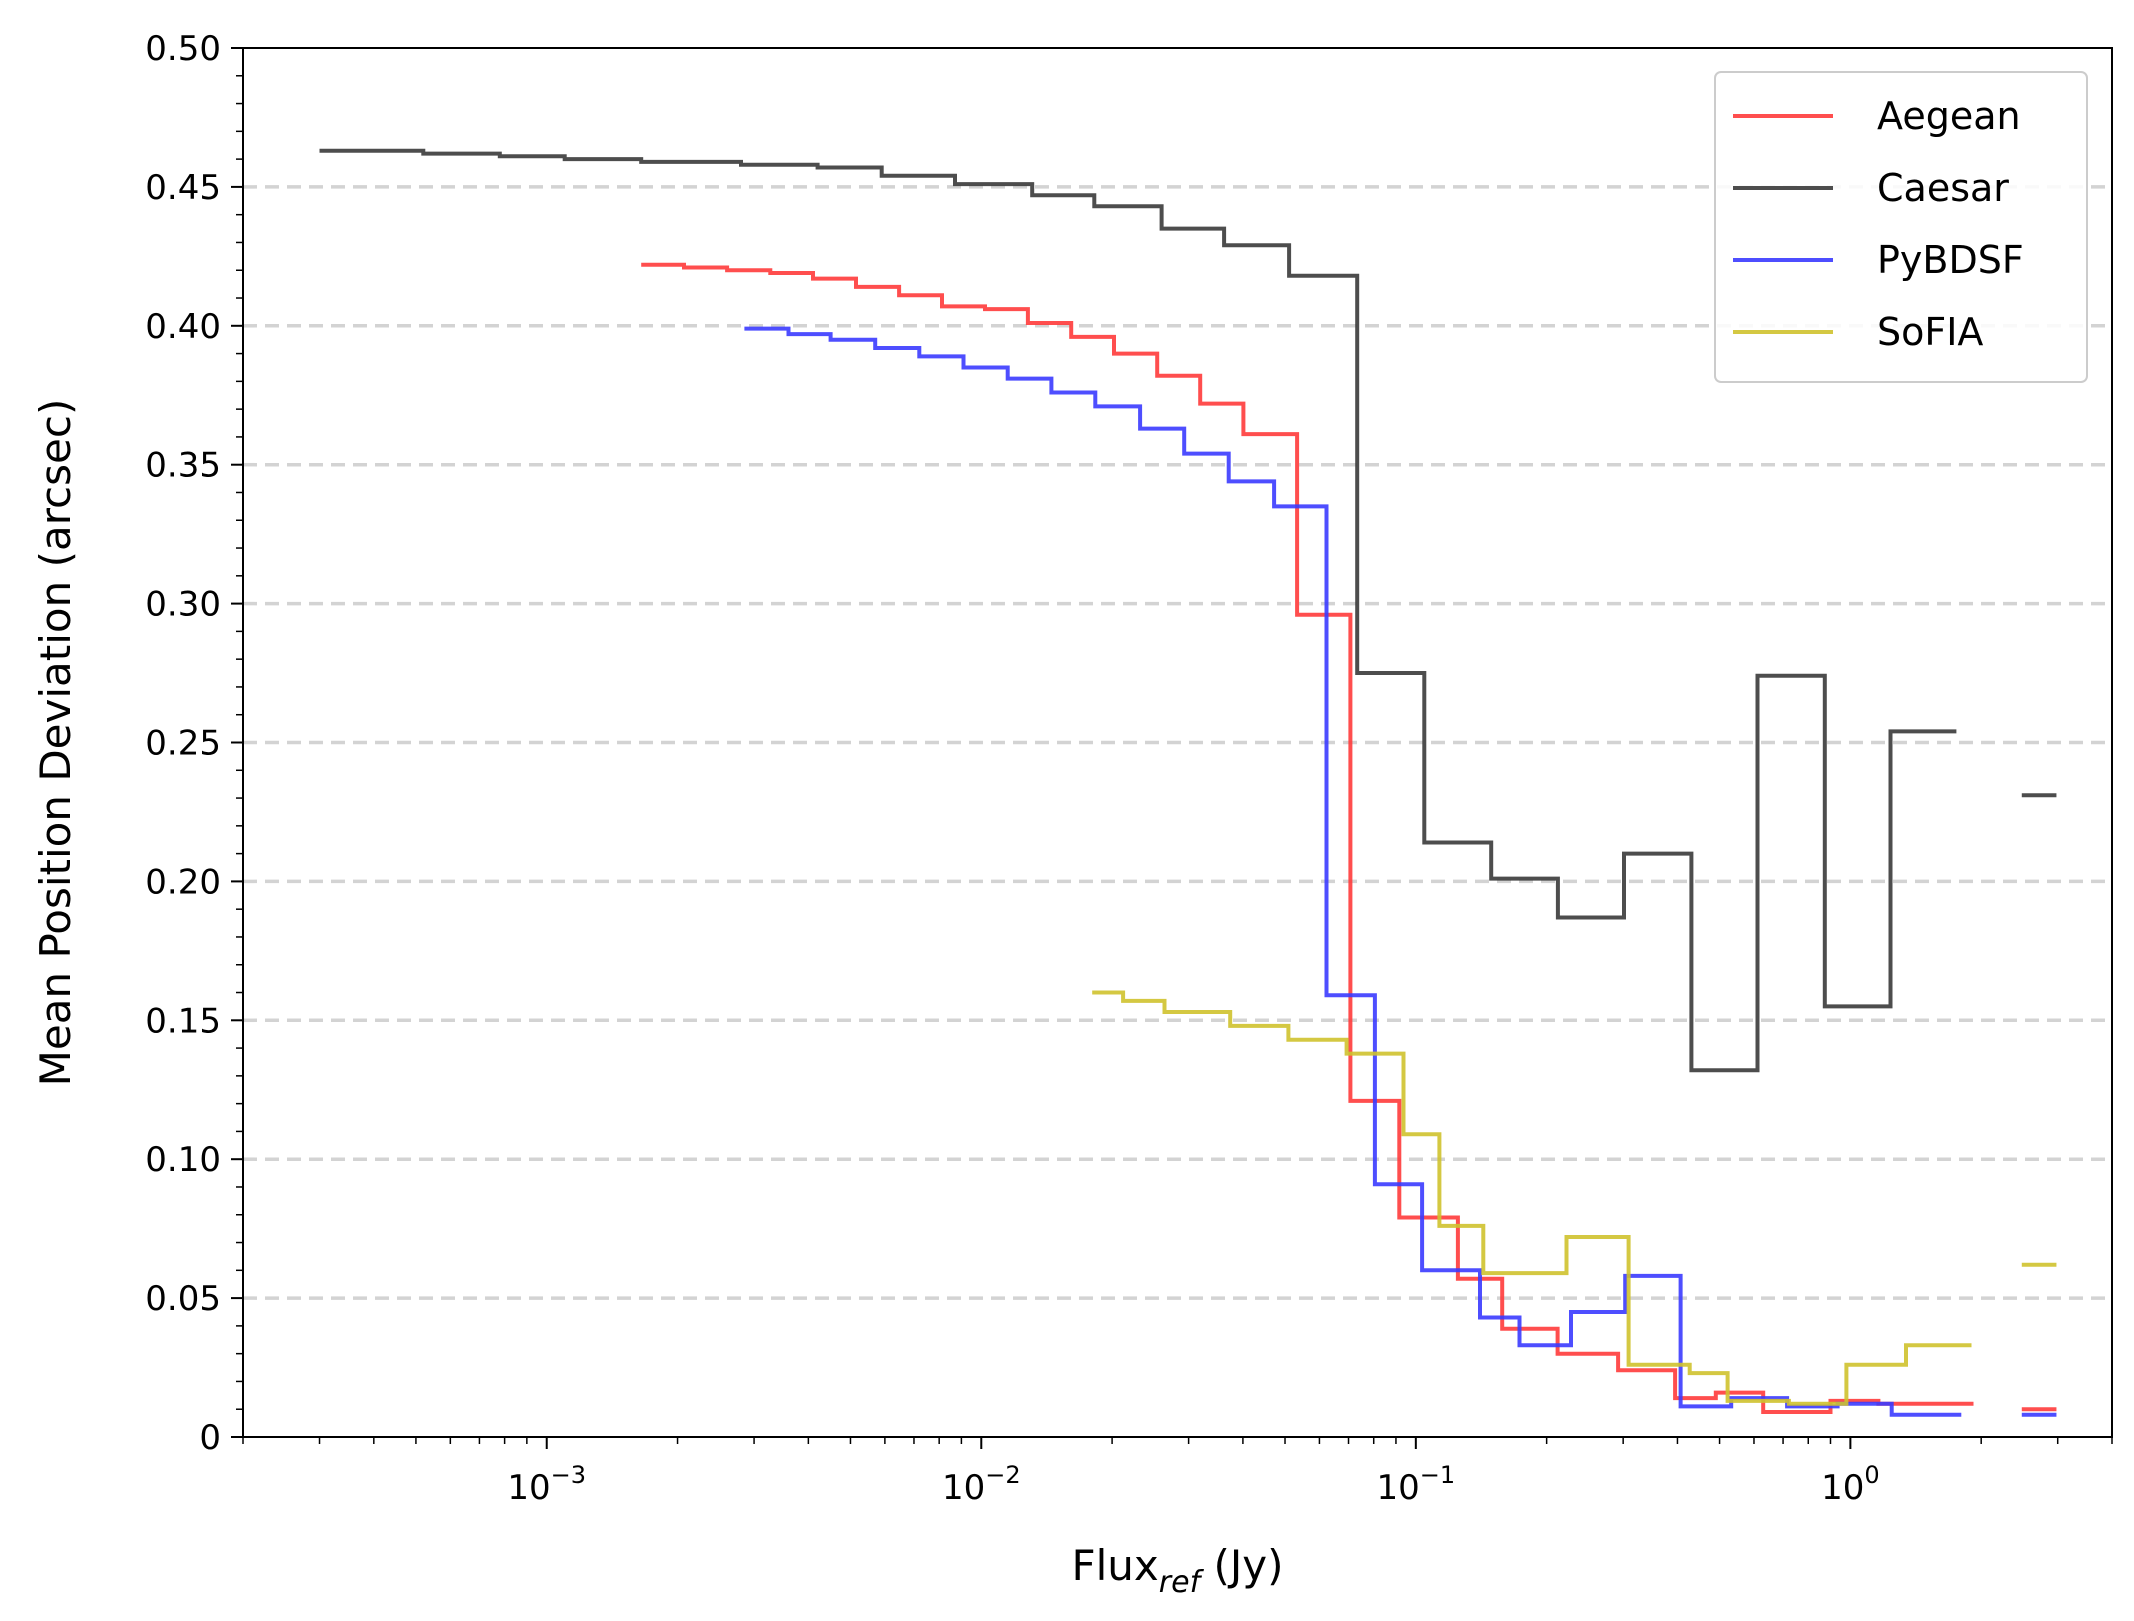 Image resolution: width=2134 pixels, height=1621 pixels. Describe the element at coordinates (1871, 188) in the screenshot. I see `legend-item-caesar: Caesar` at that location.